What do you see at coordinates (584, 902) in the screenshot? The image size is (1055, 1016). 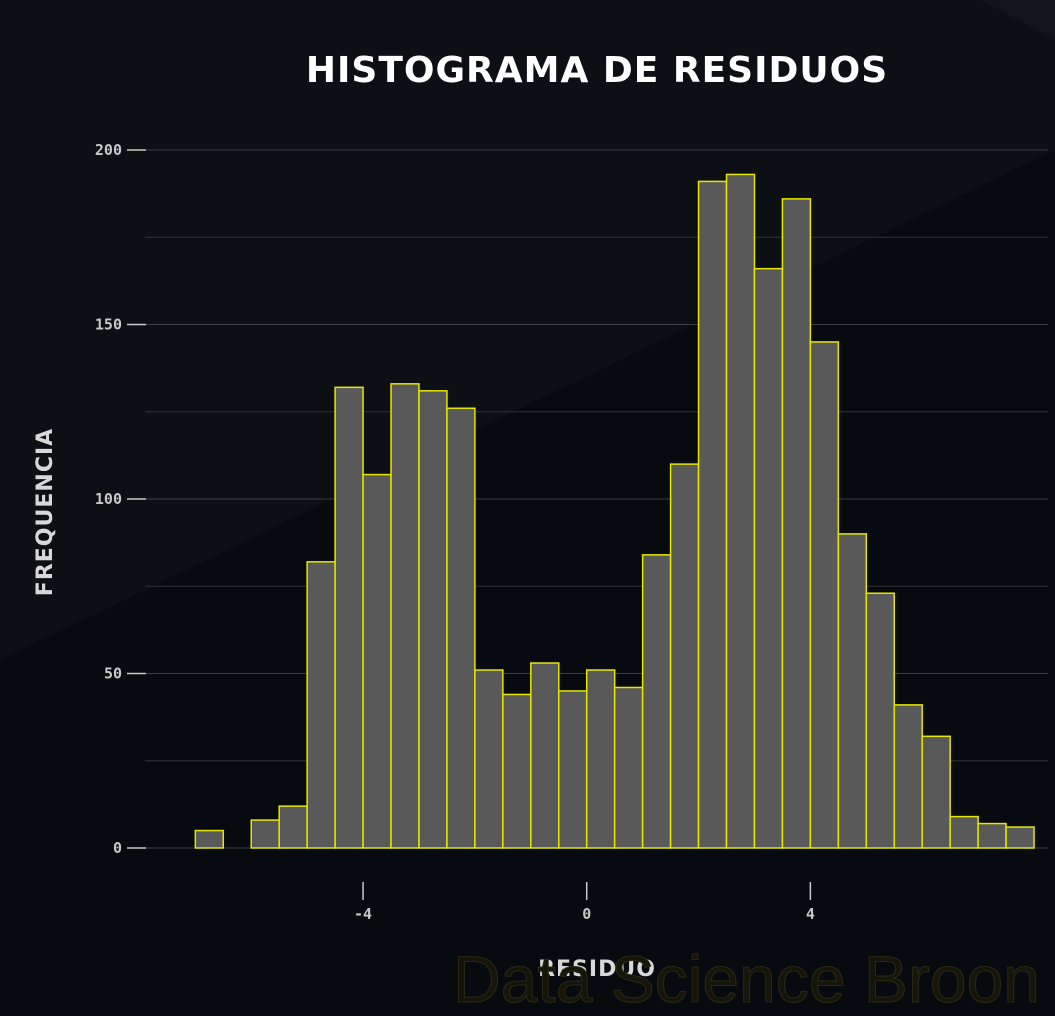 I see `x-axis: -4 0 4` at bounding box center [584, 902].